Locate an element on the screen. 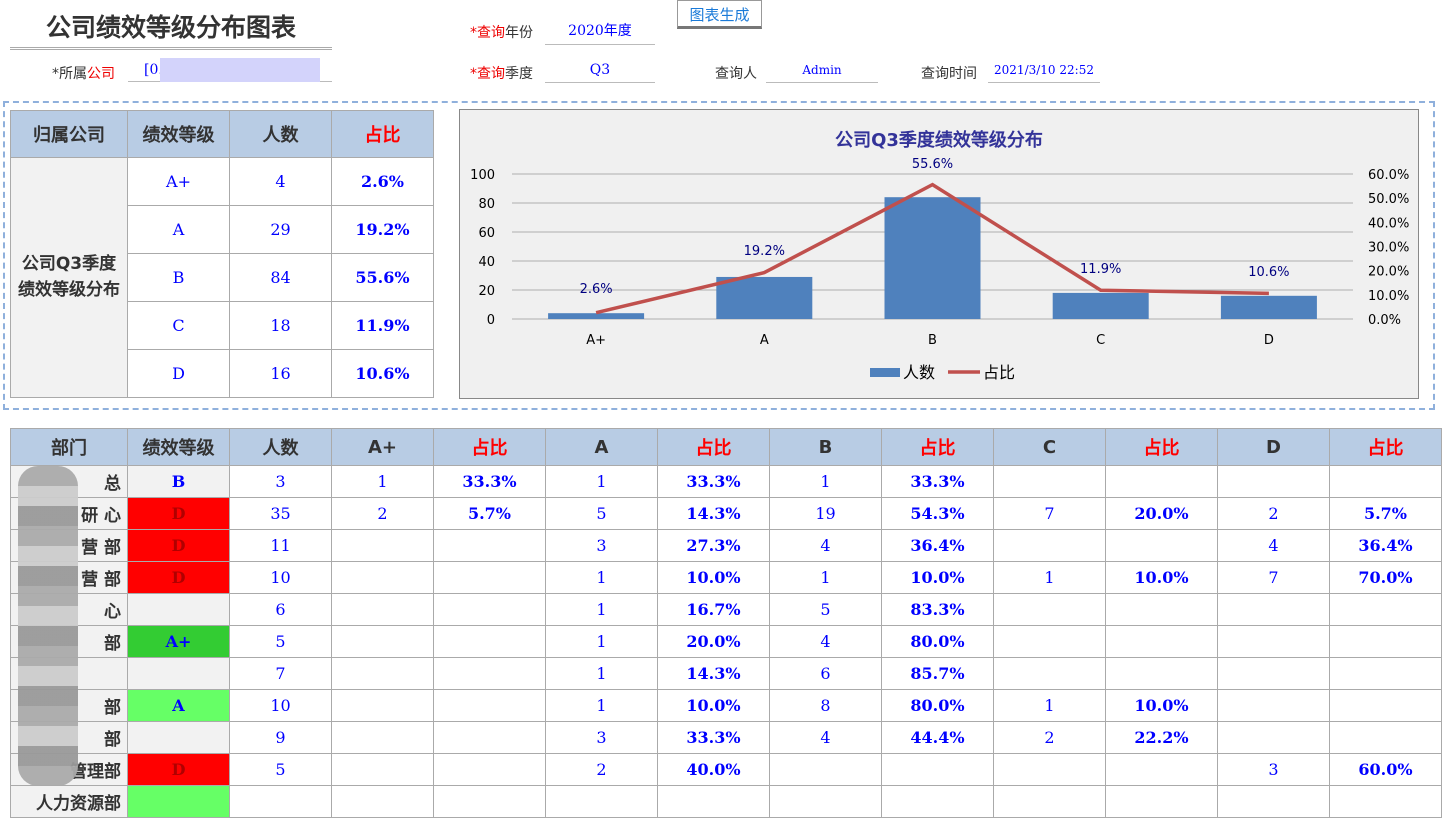 The image size is (1442, 818). detail-header: 占比 is located at coordinates (937, 447).